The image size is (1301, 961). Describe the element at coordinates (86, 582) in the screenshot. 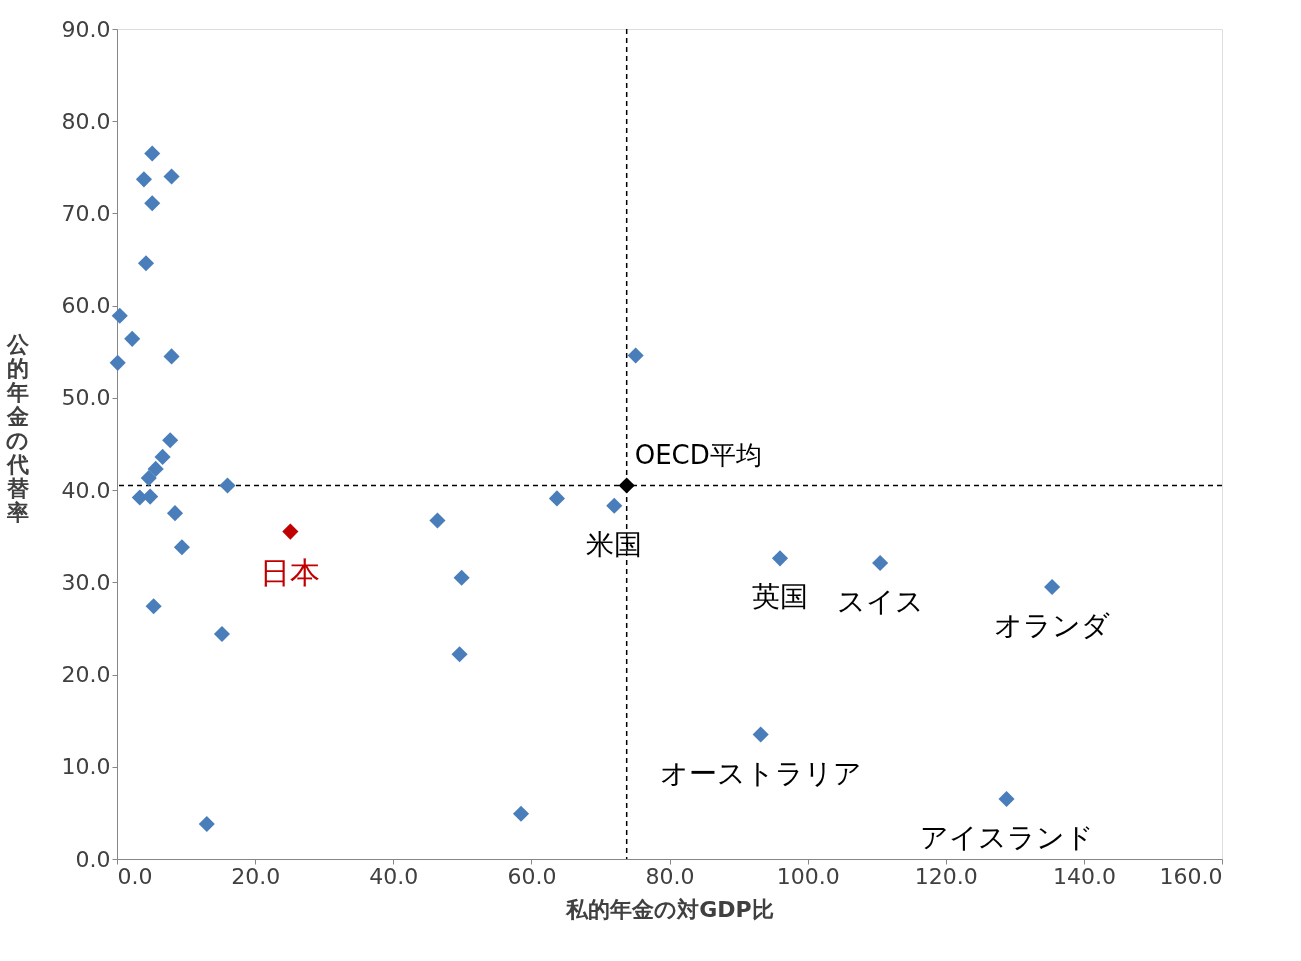

I see `y-tick-label: 30.0` at that location.